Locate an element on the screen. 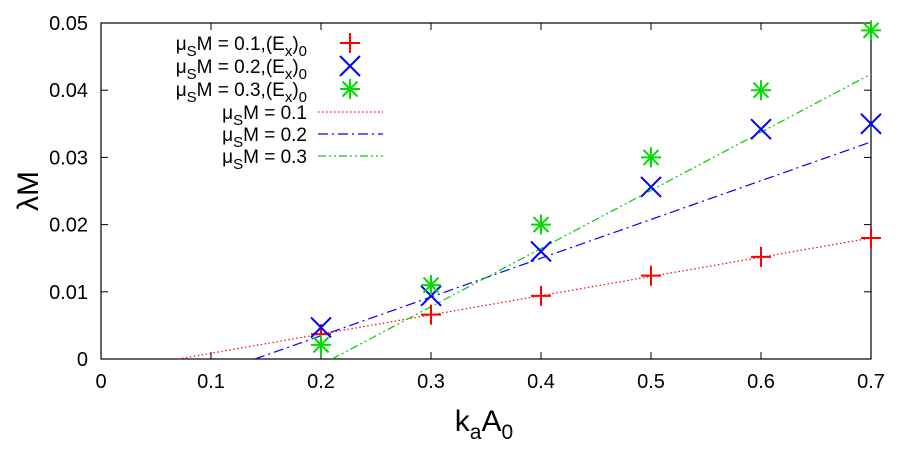 The width and height of the screenshot is (910, 453). x-tick-label: 0.5 is located at coordinates (651, 382).